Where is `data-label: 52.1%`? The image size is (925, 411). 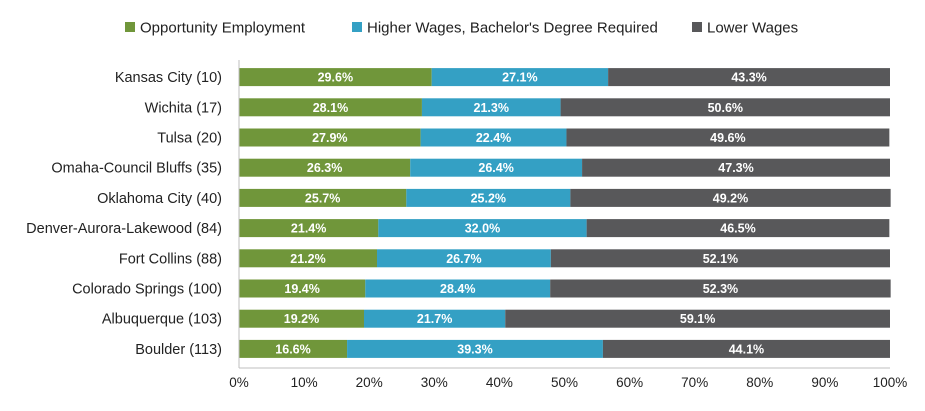 data-label: 52.1% is located at coordinates (720, 259).